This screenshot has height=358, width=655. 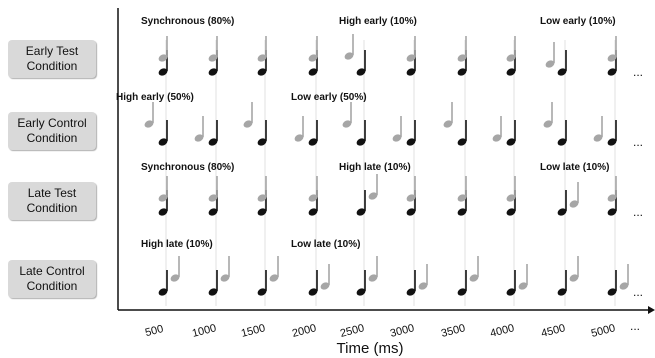 What do you see at coordinates (52, 58) in the screenshot?
I see `condition-label: Early Test Condition` at bounding box center [52, 58].